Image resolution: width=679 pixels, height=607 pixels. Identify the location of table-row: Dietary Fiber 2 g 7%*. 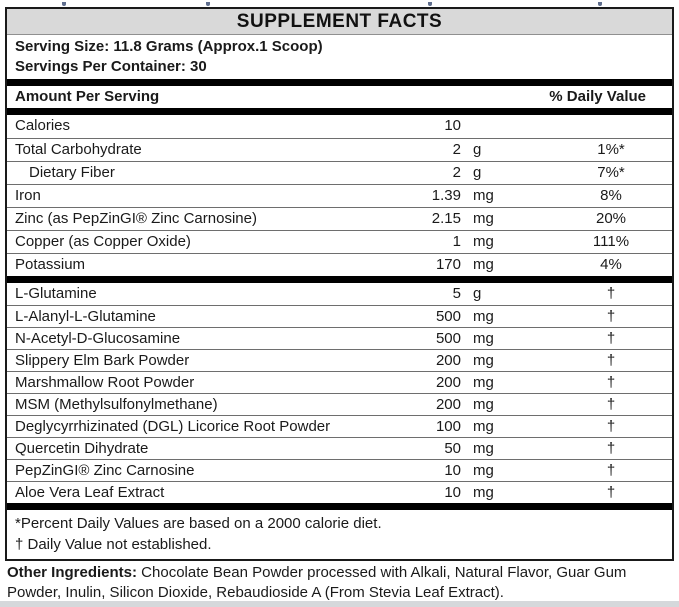
(339, 172).